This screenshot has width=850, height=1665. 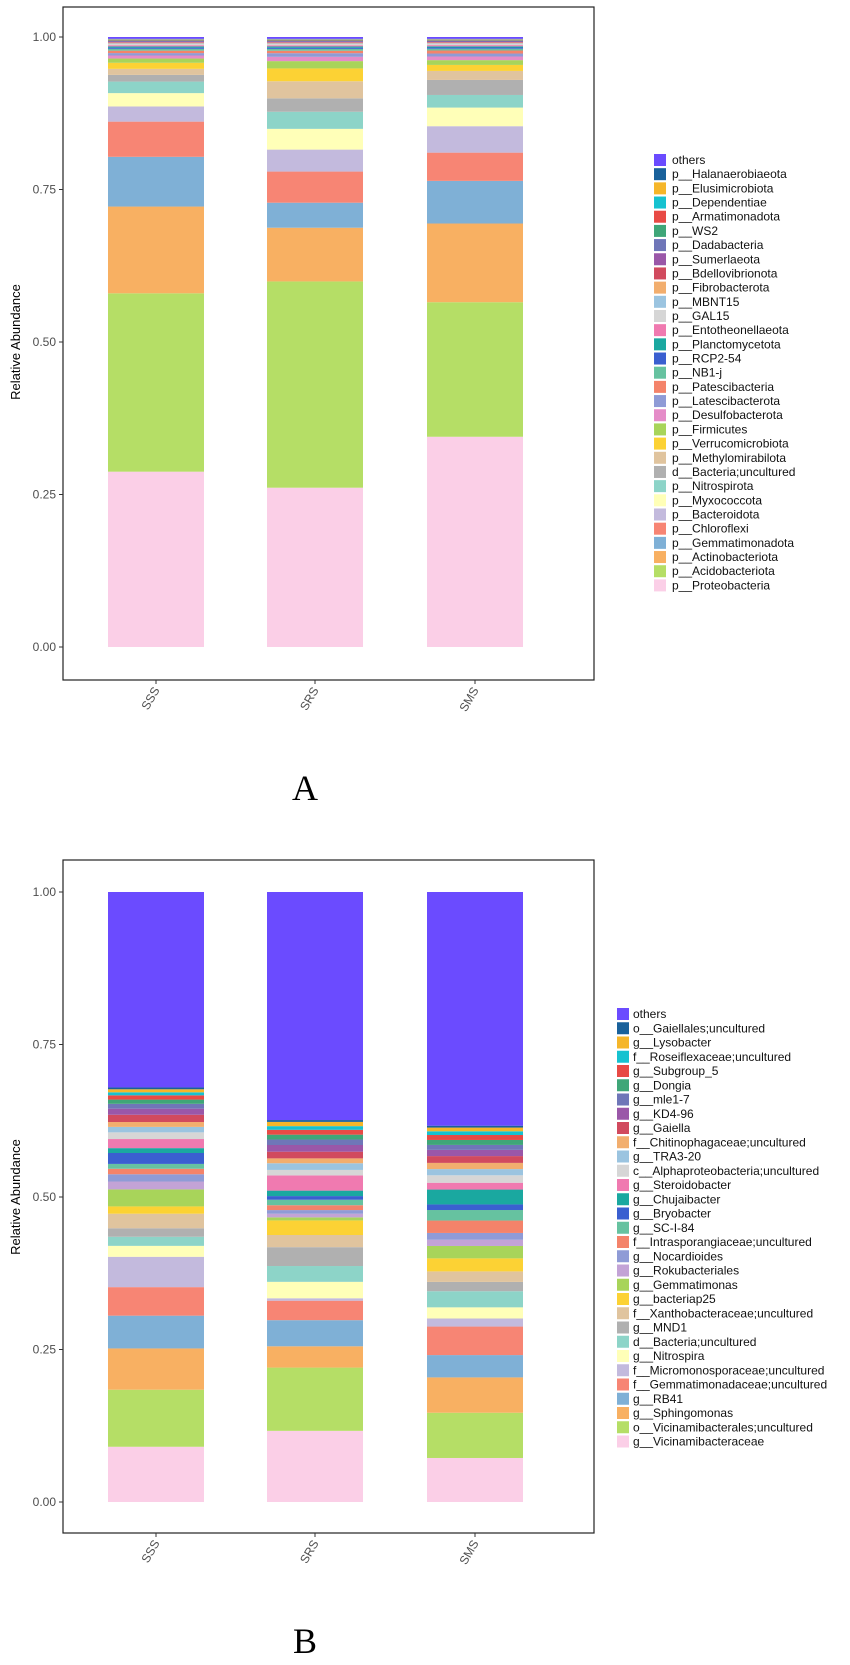 What do you see at coordinates (683, 1413) in the screenshot?
I see `legend-label-28: g__Sphingomonas` at bounding box center [683, 1413].